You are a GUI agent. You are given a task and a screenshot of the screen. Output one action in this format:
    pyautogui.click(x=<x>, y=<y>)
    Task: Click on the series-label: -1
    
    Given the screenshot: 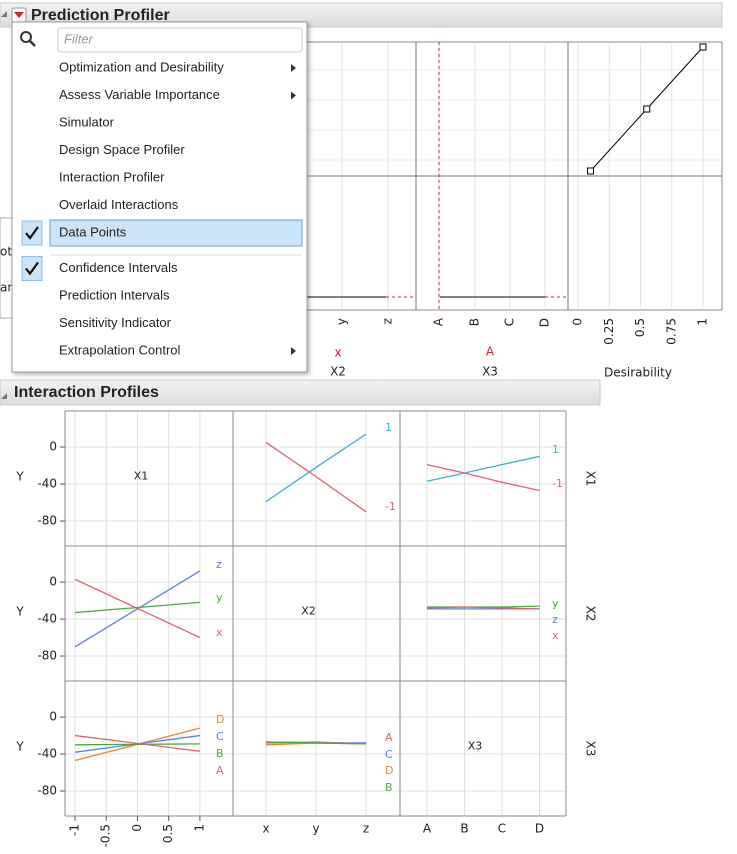 What is the action you would take?
    pyautogui.click(x=557, y=483)
    